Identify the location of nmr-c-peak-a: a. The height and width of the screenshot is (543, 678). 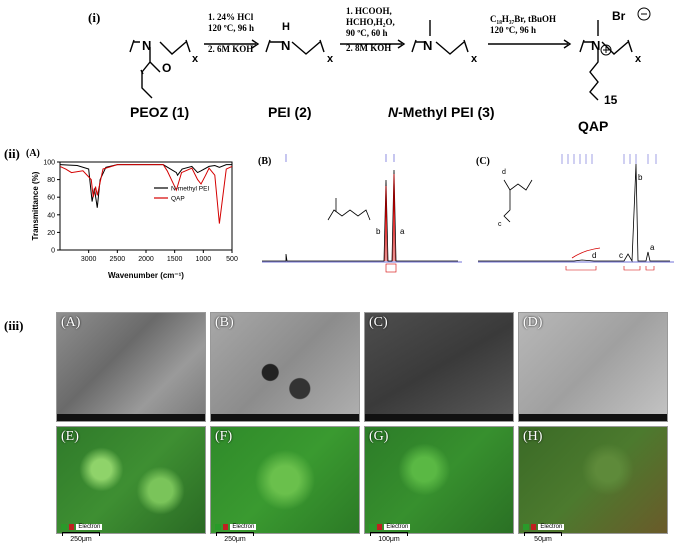
(652, 247).